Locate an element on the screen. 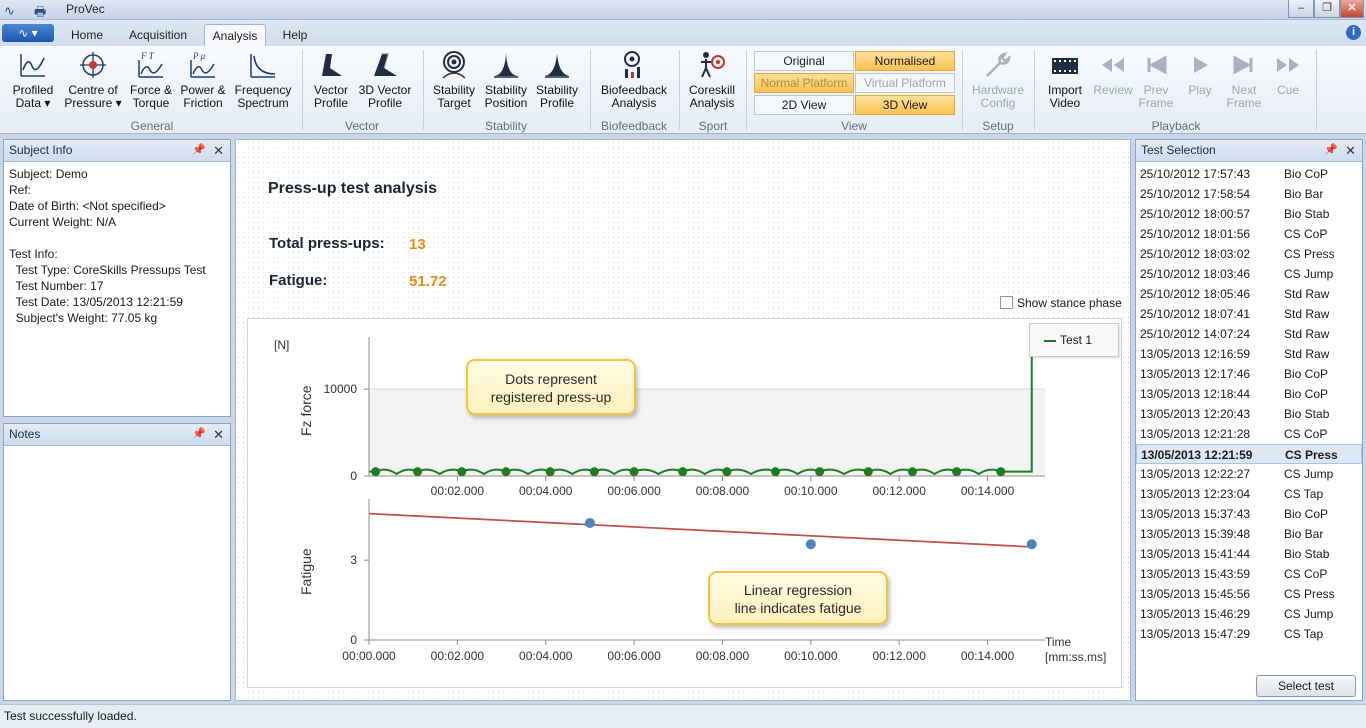  subject-info-line: Date of Birth: <Not specified> is located at coordinates (87, 206).